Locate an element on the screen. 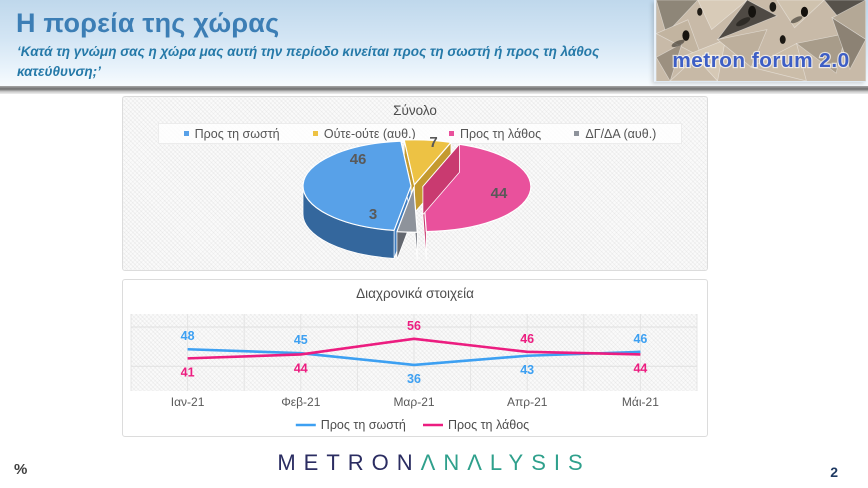  metron-forum-image: metron forum 2.0 is located at coordinates (760, 41).